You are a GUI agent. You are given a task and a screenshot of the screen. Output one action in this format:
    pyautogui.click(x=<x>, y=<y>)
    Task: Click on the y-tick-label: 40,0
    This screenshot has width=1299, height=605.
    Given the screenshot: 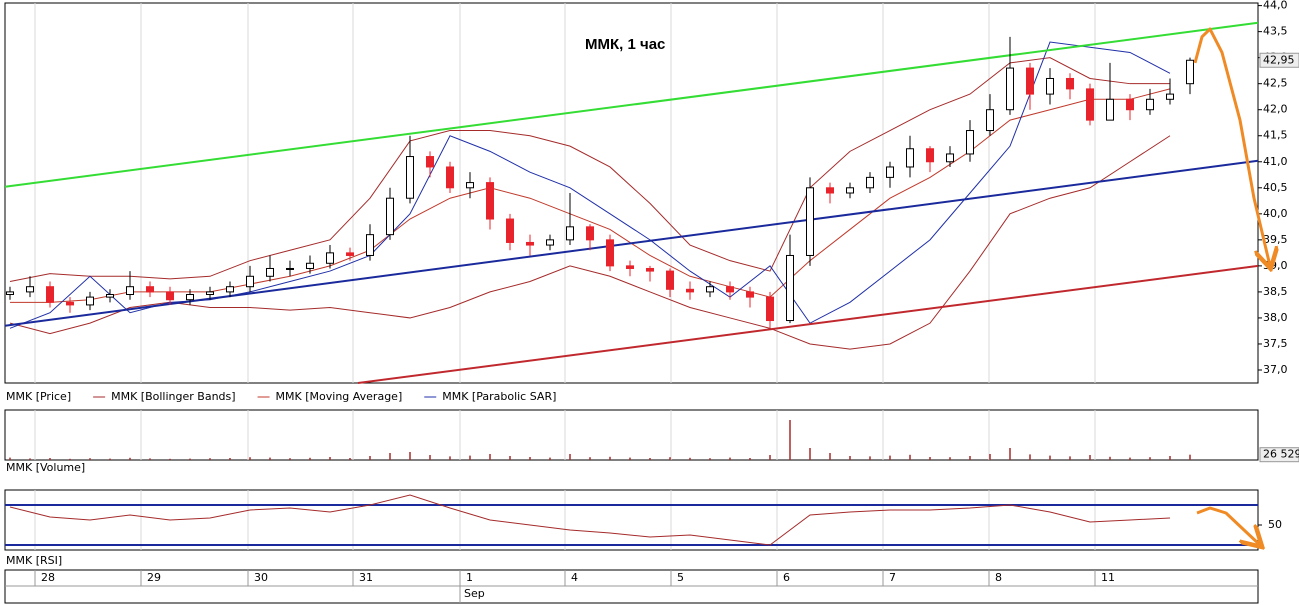 What is the action you would take?
    pyautogui.click(x=1275, y=213)
    